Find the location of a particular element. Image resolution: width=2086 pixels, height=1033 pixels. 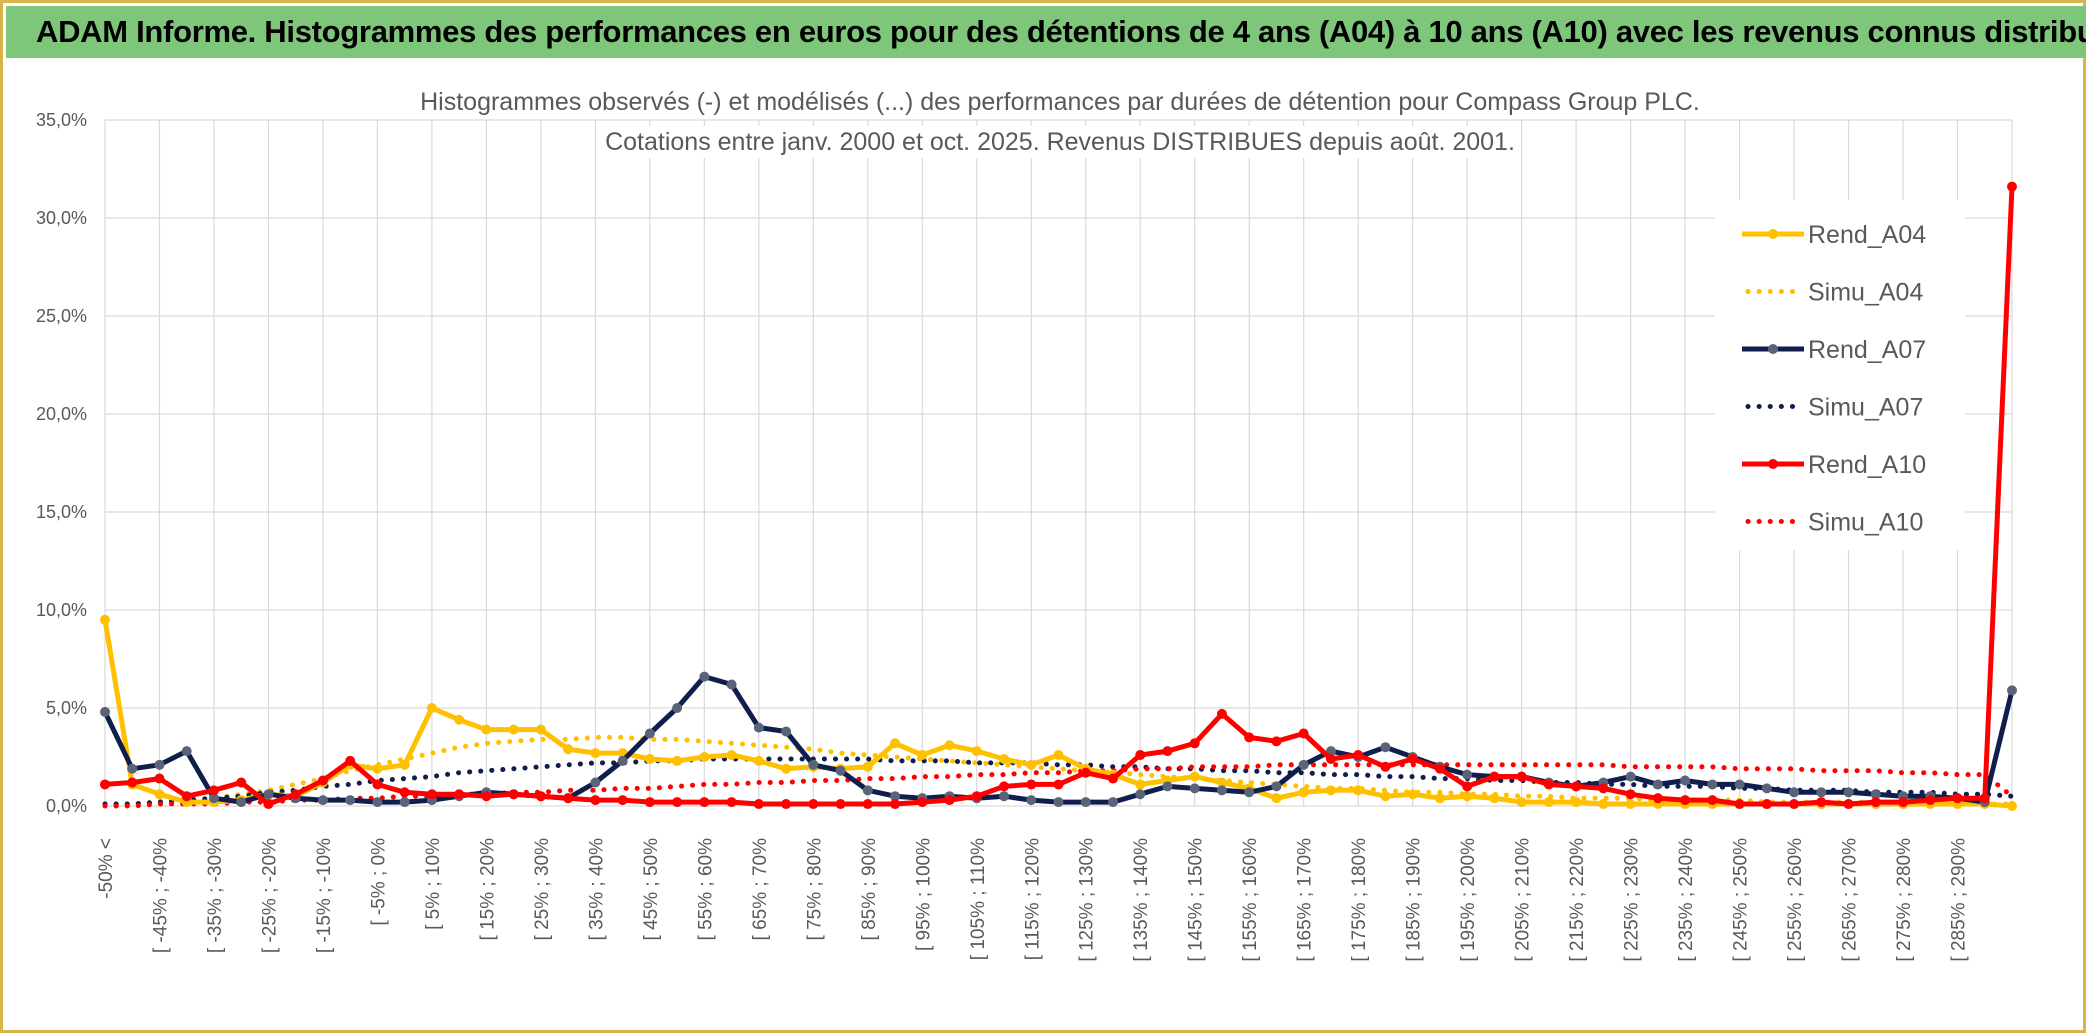

x-tick-label: [ -35% ; -30% is located at coordinates (215, 895).